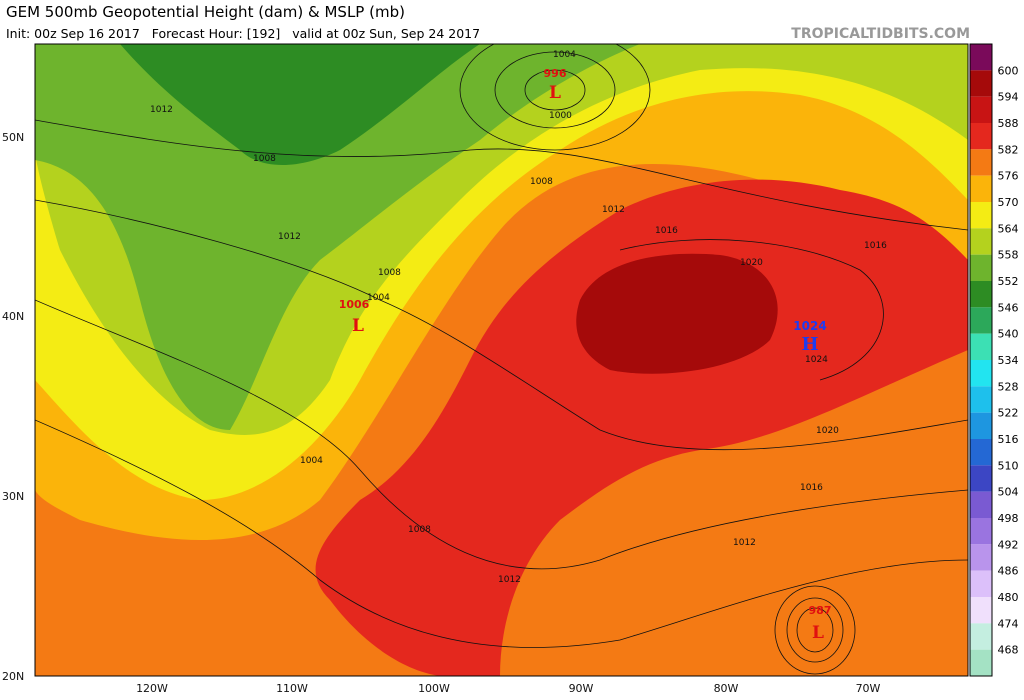 This screenshot has height=700, width=1024. What do you see at coordinates (1008, 597) in the screenshot?
I see `colorbar-label: 480` at bounding box center [1008, 597].